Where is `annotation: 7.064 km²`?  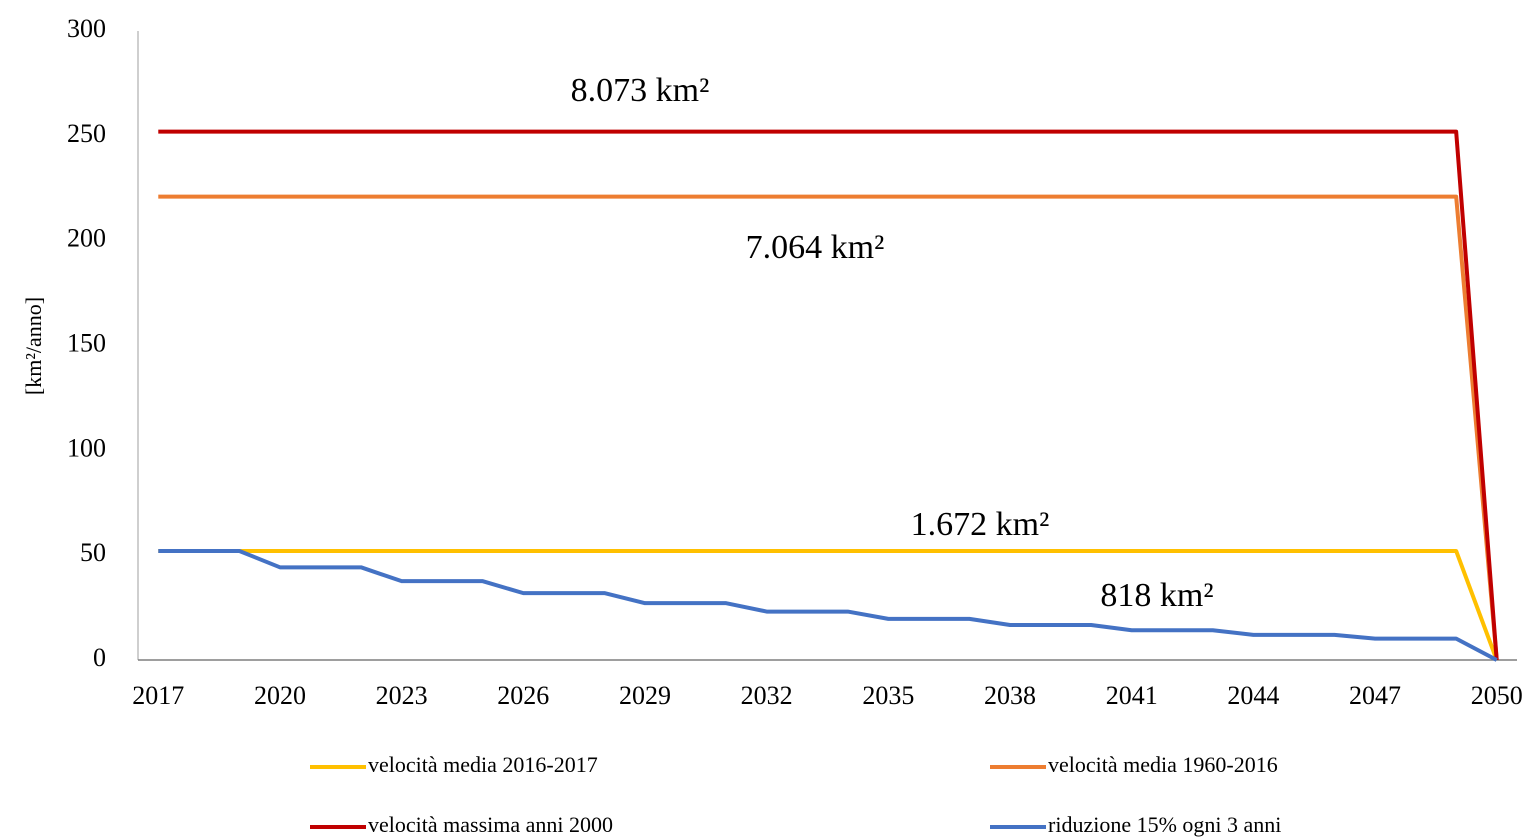
annotation: 7.064 km² is located at coordinates (815, 247).